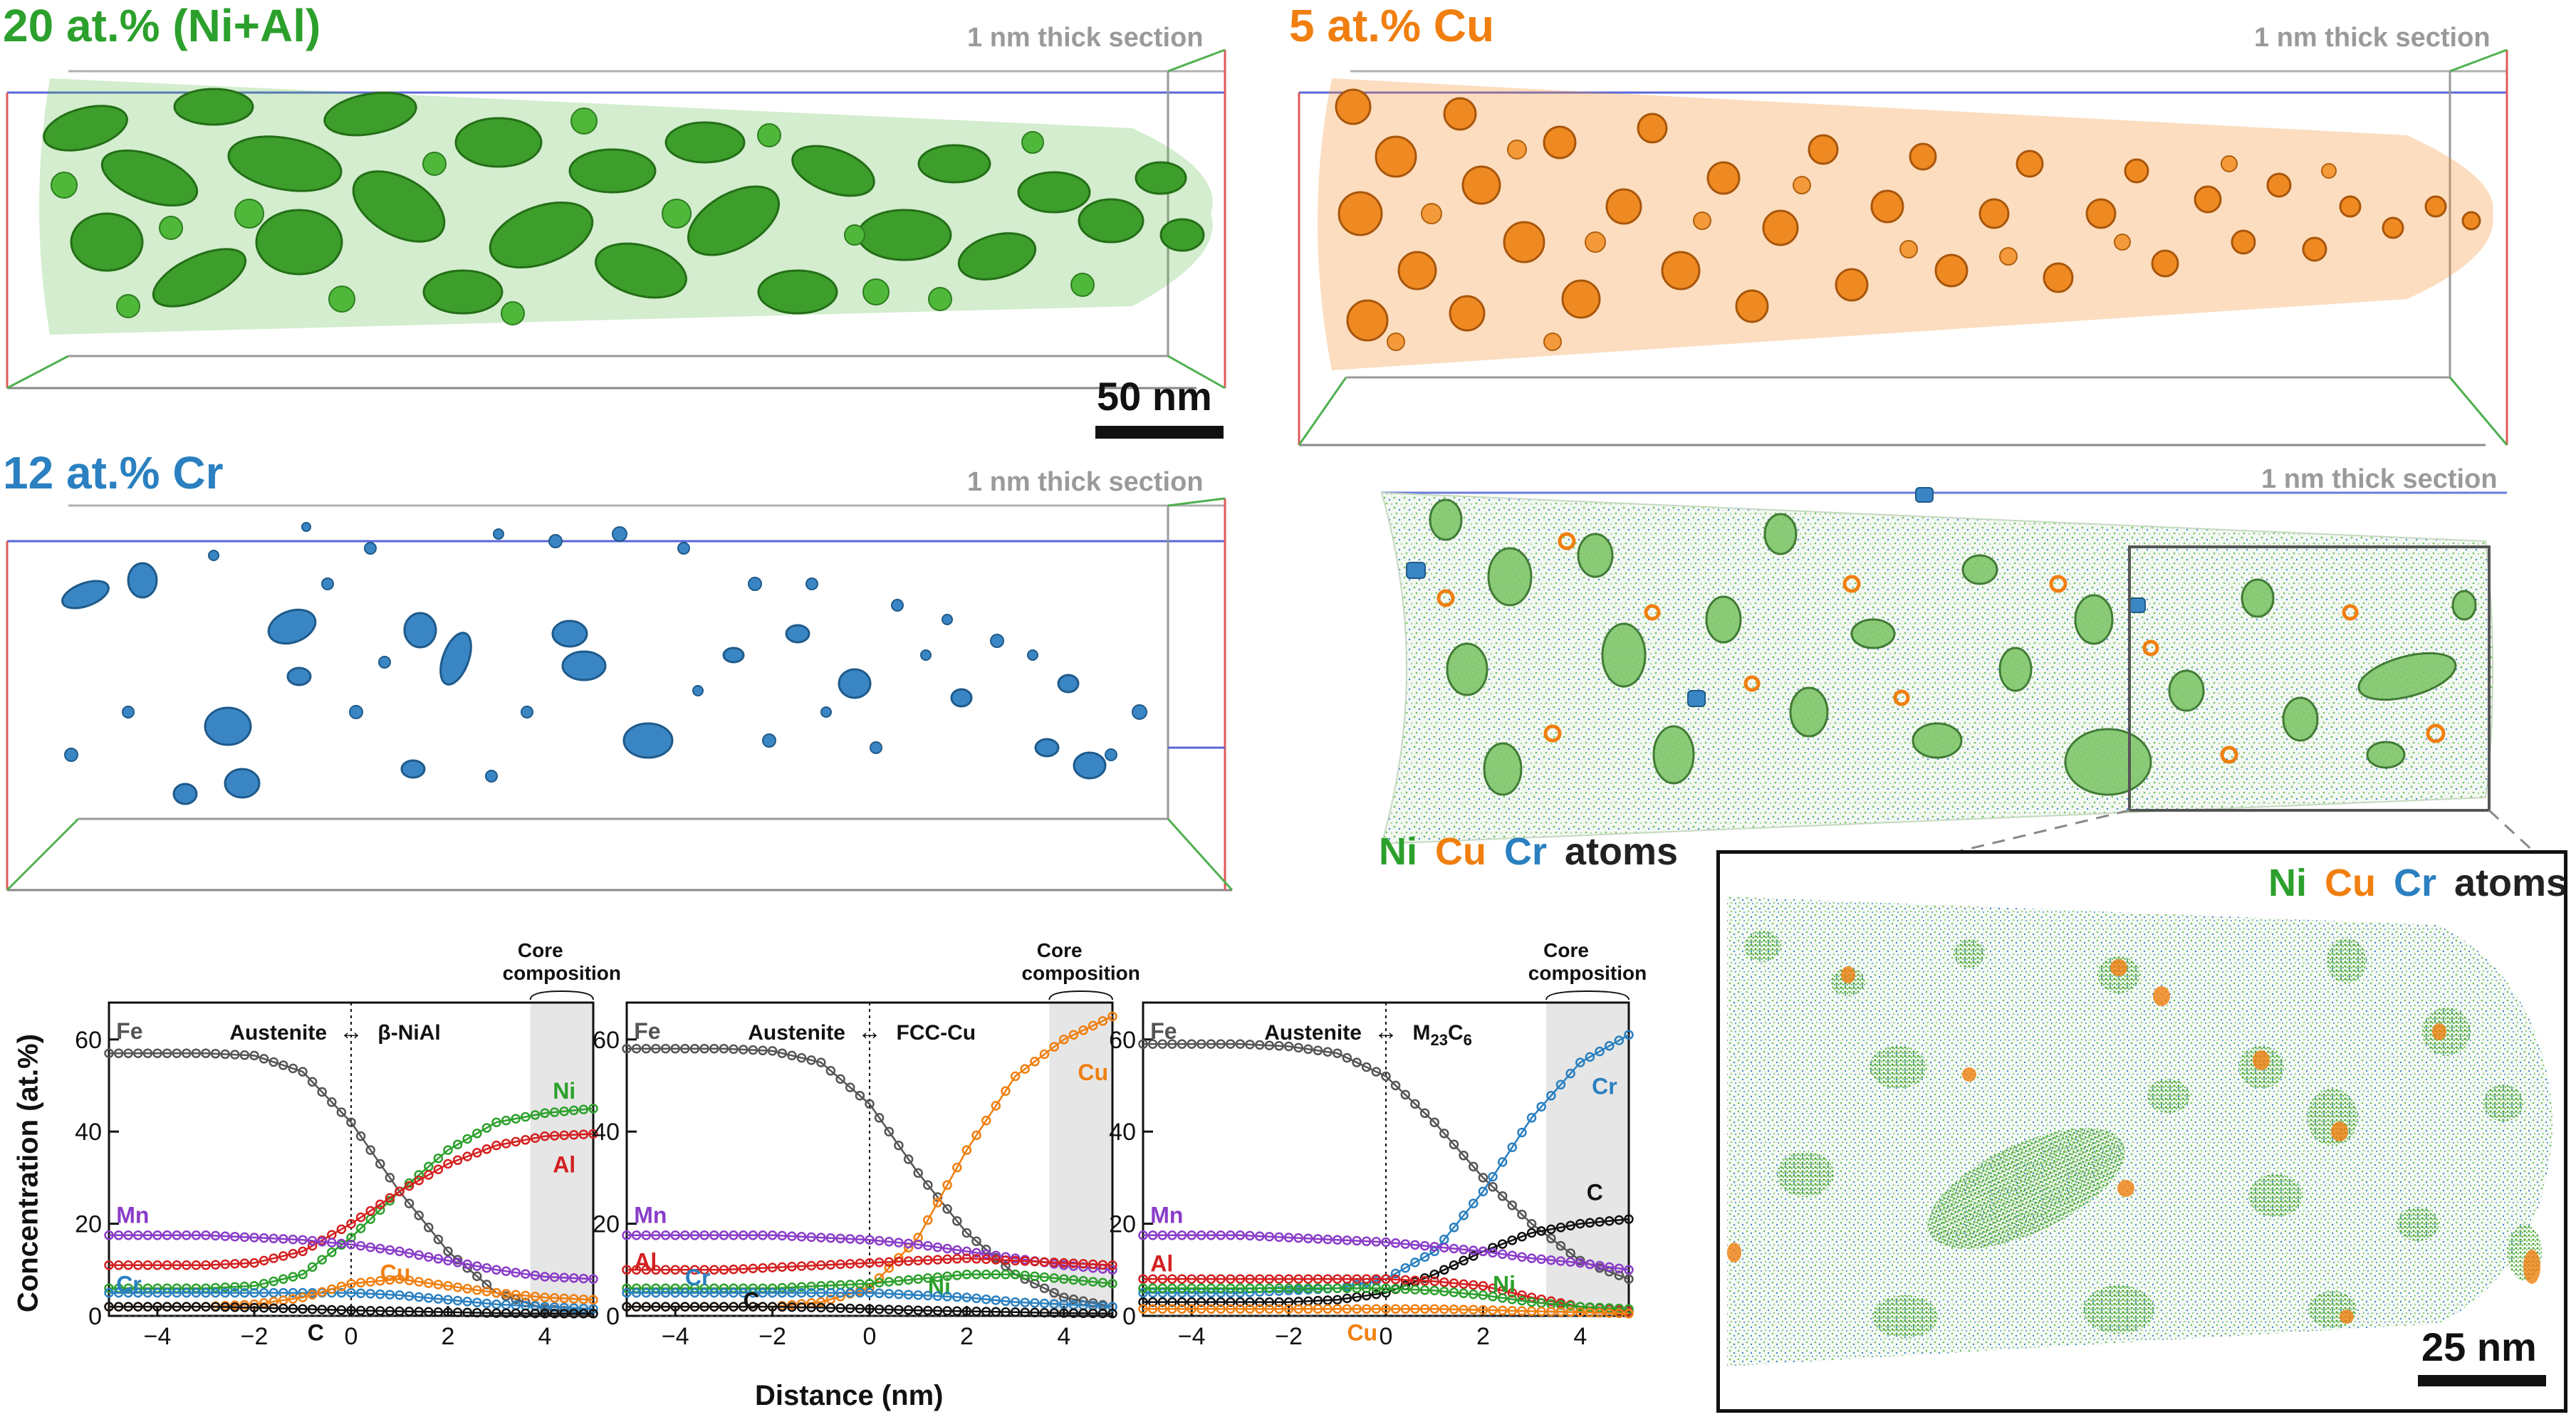 The width and height of the screenshot is (2576, 1417). Describe the element at coordinates (351, 1199) in the screenshot. I see `series-al: Al` at that location.